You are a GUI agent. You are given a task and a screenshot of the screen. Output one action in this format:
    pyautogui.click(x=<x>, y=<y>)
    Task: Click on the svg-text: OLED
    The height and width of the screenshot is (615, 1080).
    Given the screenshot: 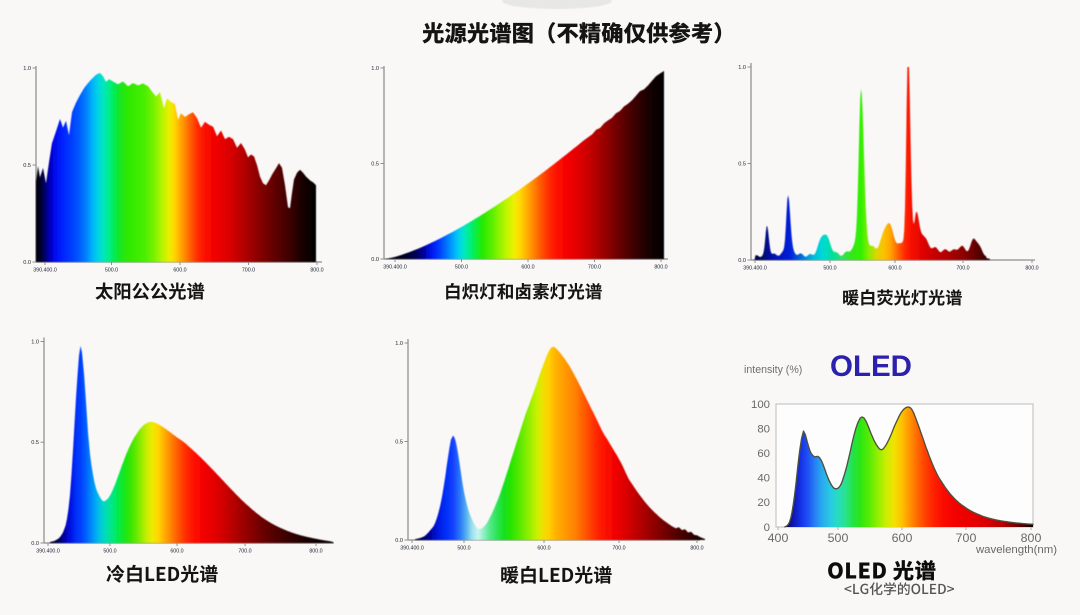 What is the action you would take?
    pyautogui.click(x=871, y=366)
    